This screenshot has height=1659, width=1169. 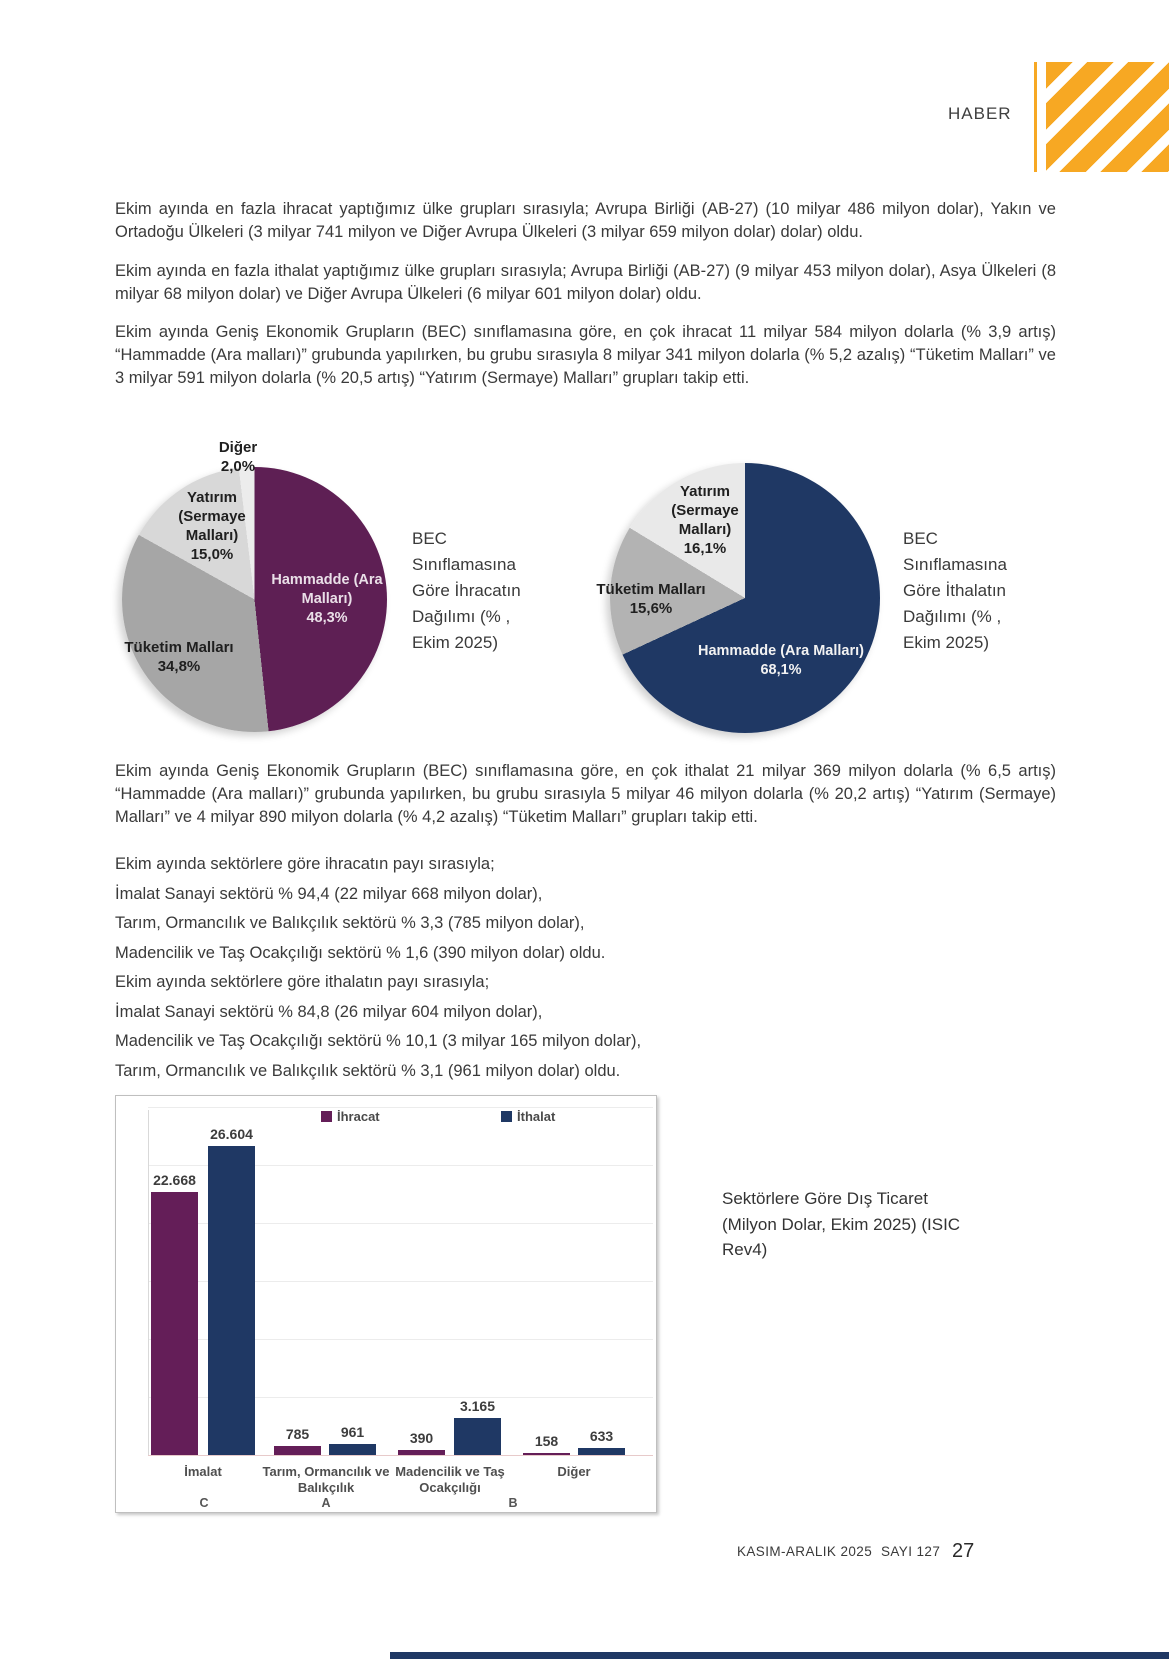 What do you see at coordinates (421, 1452) in the screenshot?
I see `bar-ihracat-madencilik` at bounding box center [421, 1452].